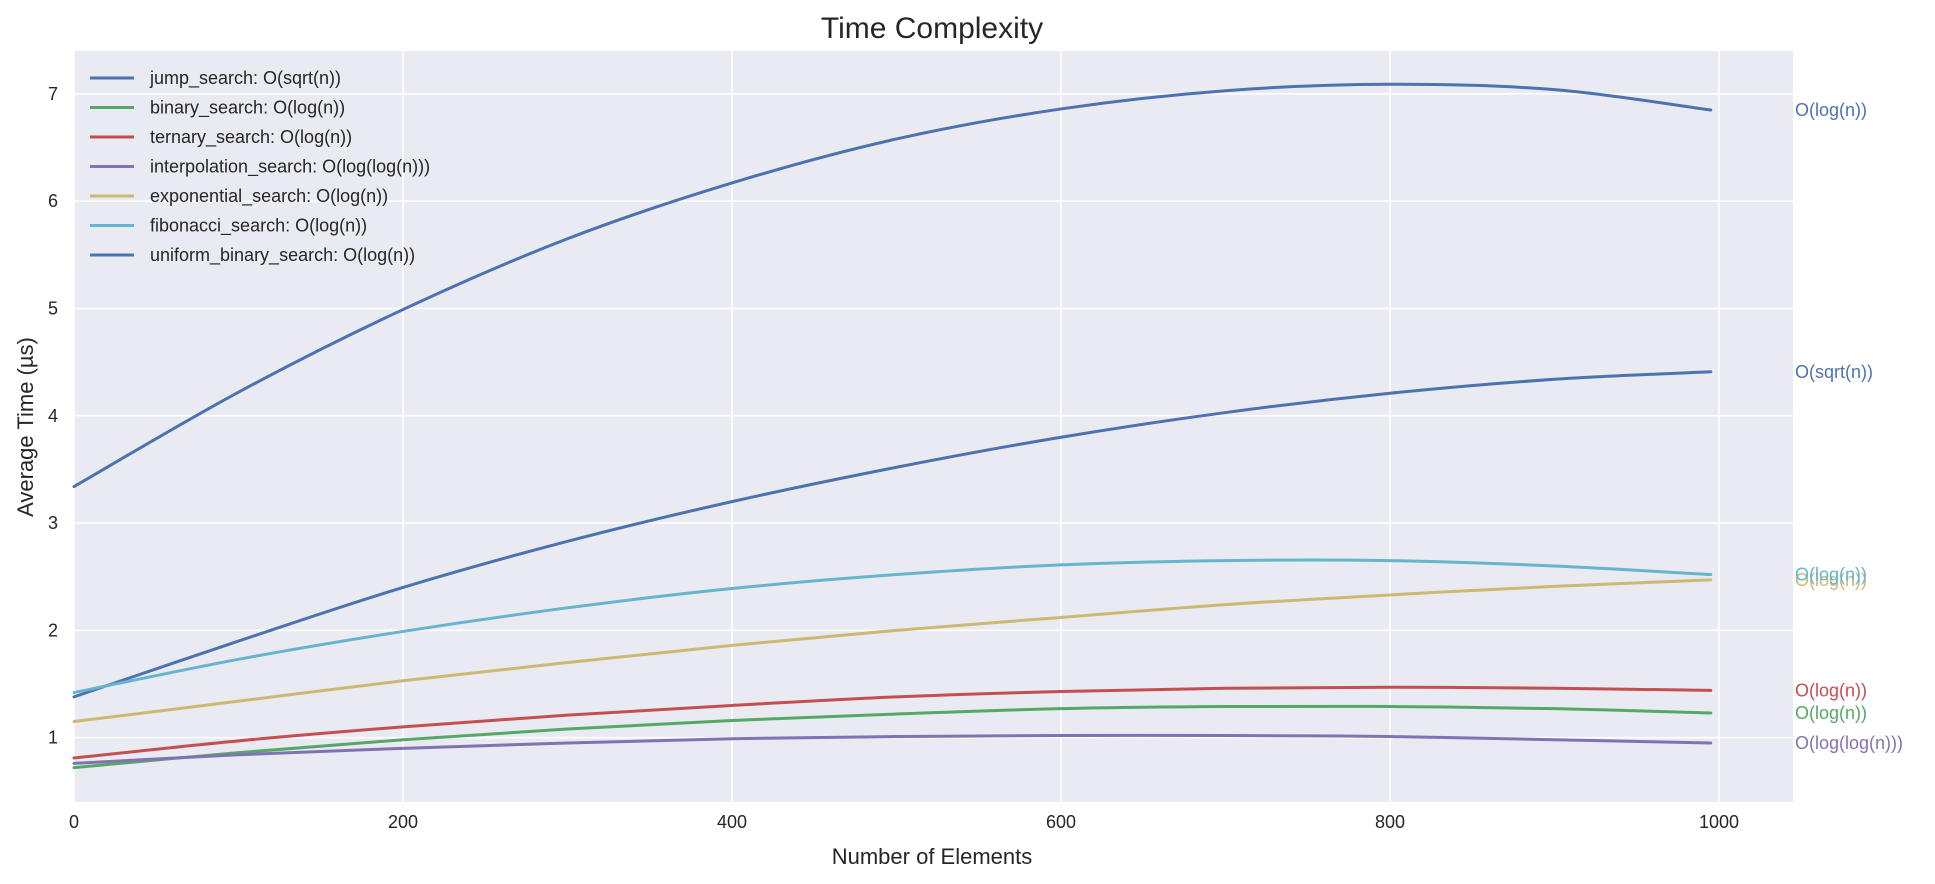  I want to click on legend-label-fibonacci-search: fibonacci_search: O(log(n)), so click(258, 226).